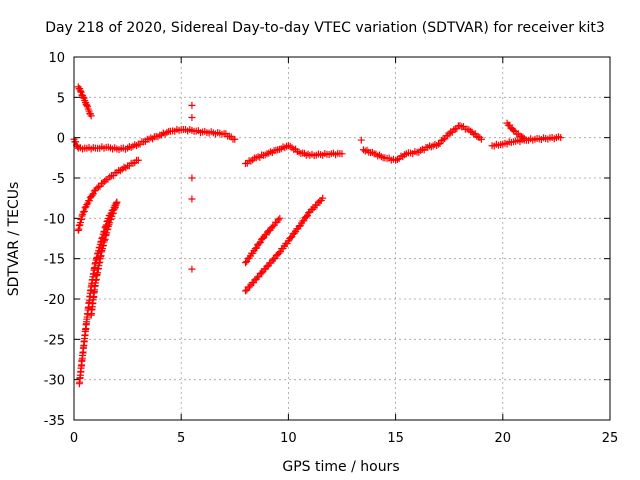 This screenshot has height=480, width=640. I want to click on series-mid-arc-b, so click(284, 244).